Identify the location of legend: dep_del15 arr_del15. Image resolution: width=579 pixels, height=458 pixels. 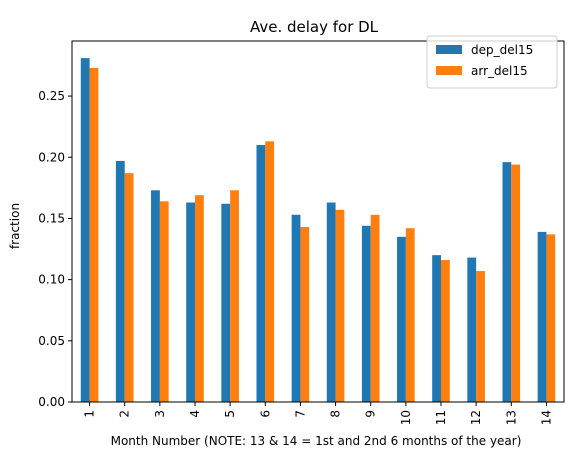
(492, 62).